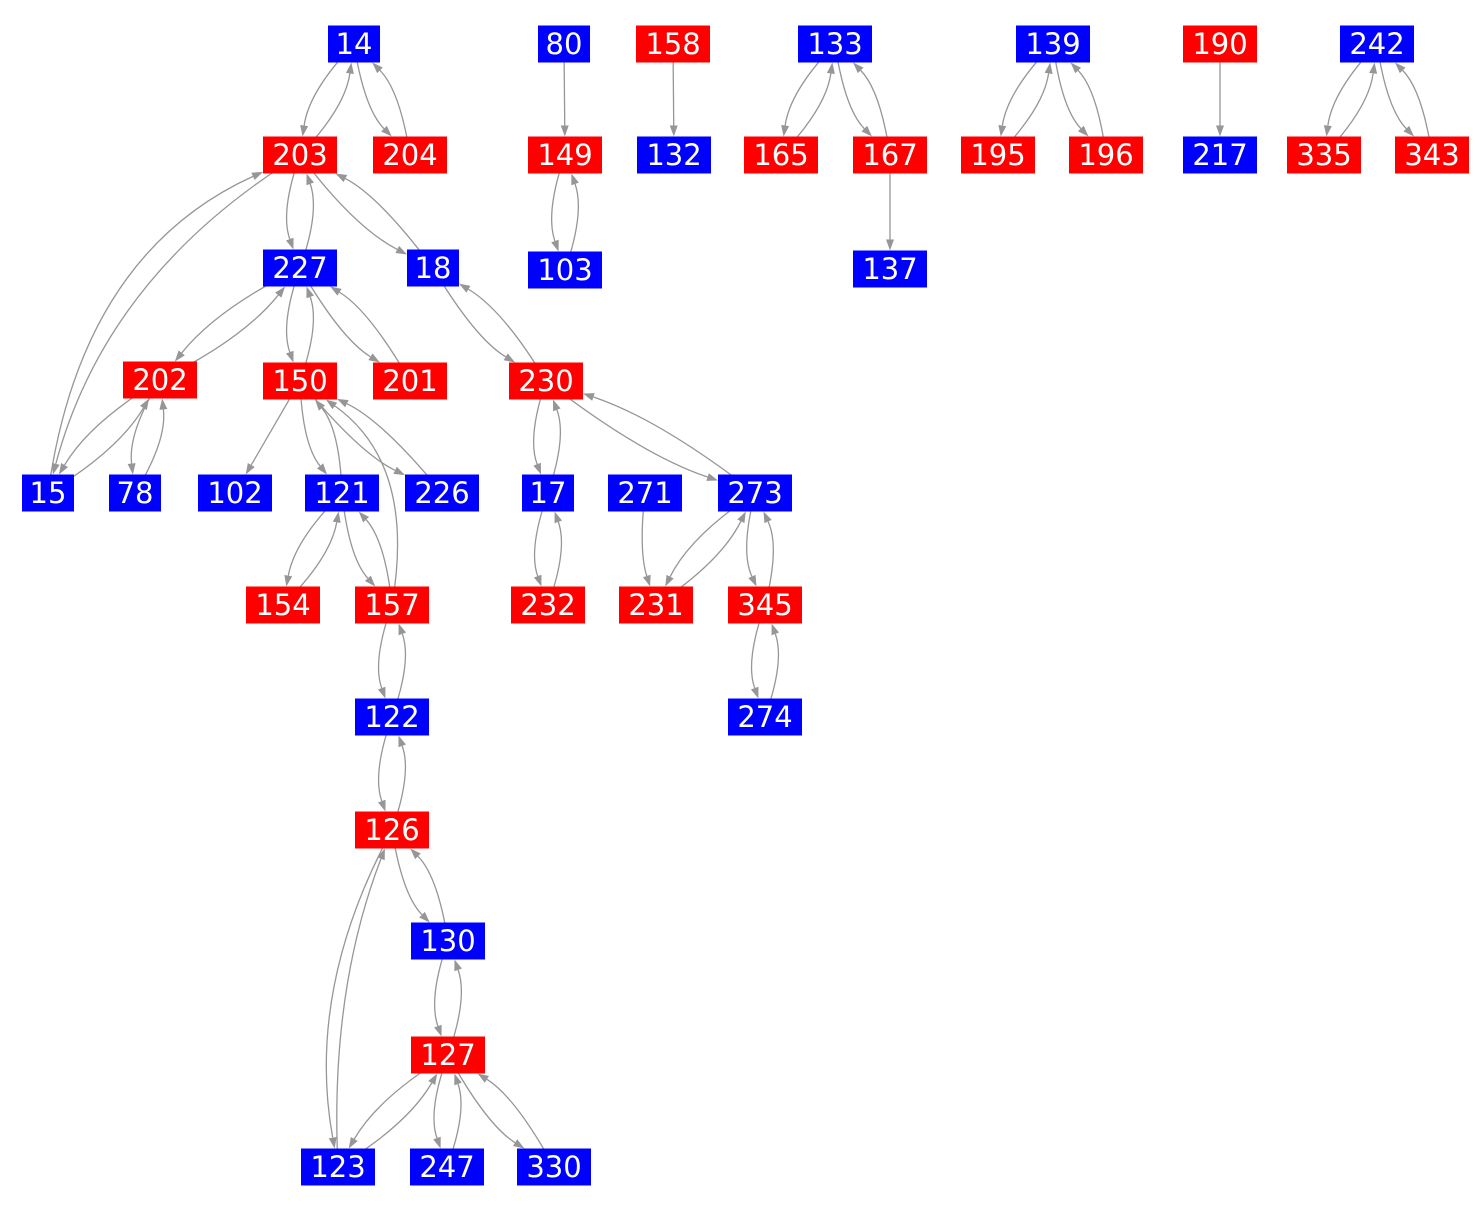 The height and width of the screenshot is (1217, 1475). I want to click on node-149: 149, so click(565, 155).